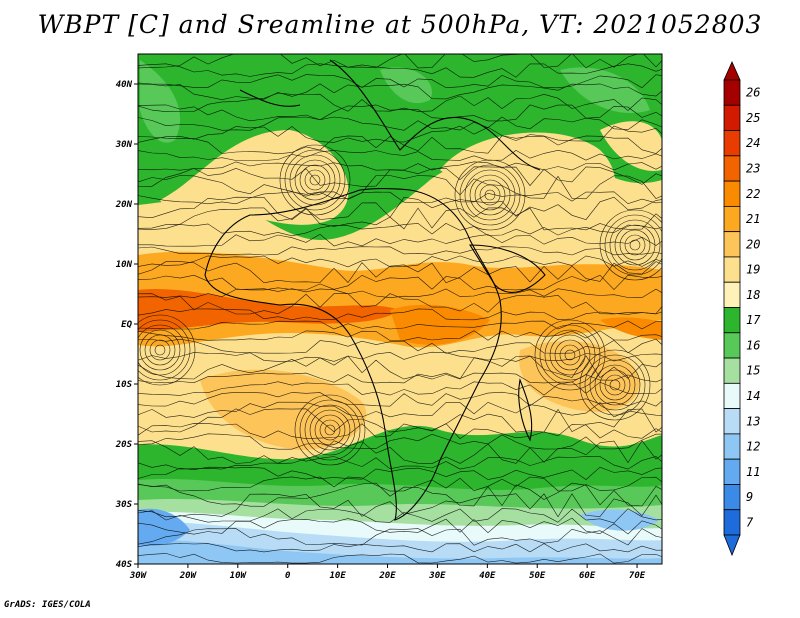 This screenshot has width=800, height=618. I want to click on colorbar-label: 22, so click(753, 194).